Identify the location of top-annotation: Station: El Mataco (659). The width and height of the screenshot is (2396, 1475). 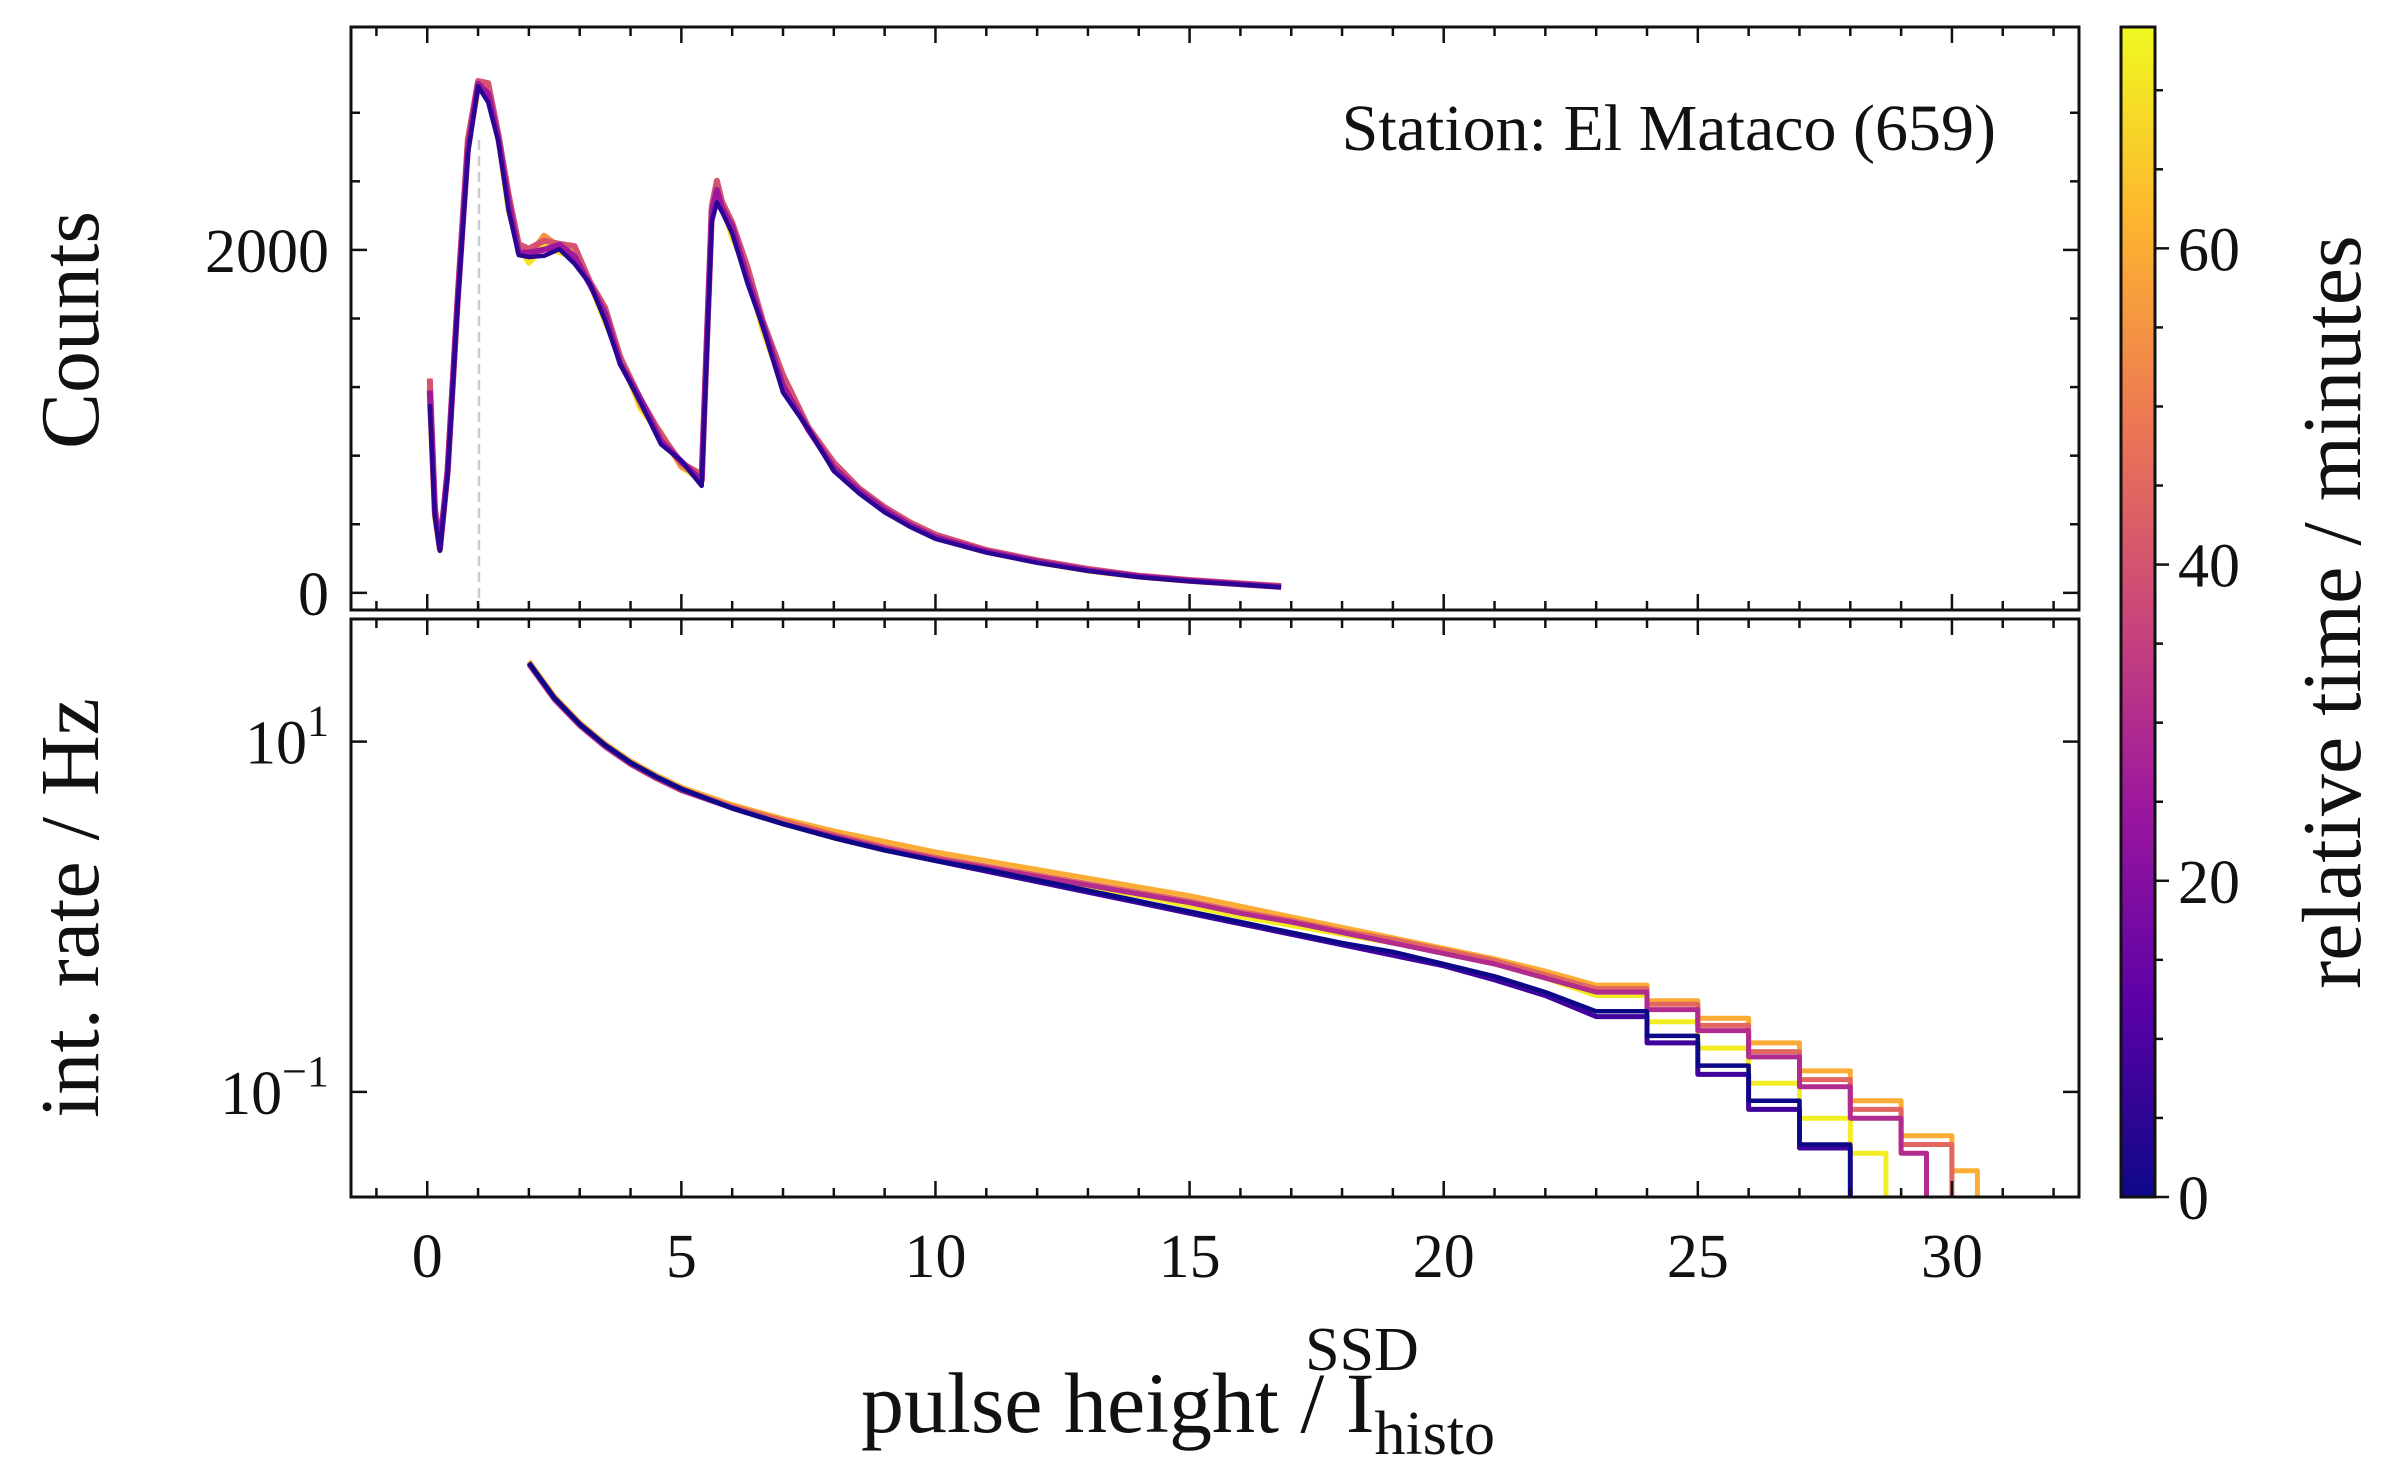
(1669, 128).